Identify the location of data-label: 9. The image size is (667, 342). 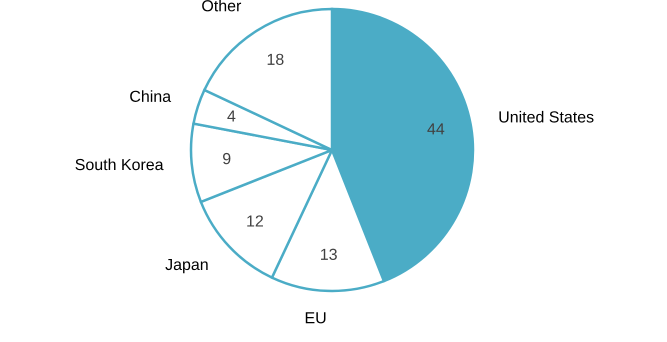
(226, 158).